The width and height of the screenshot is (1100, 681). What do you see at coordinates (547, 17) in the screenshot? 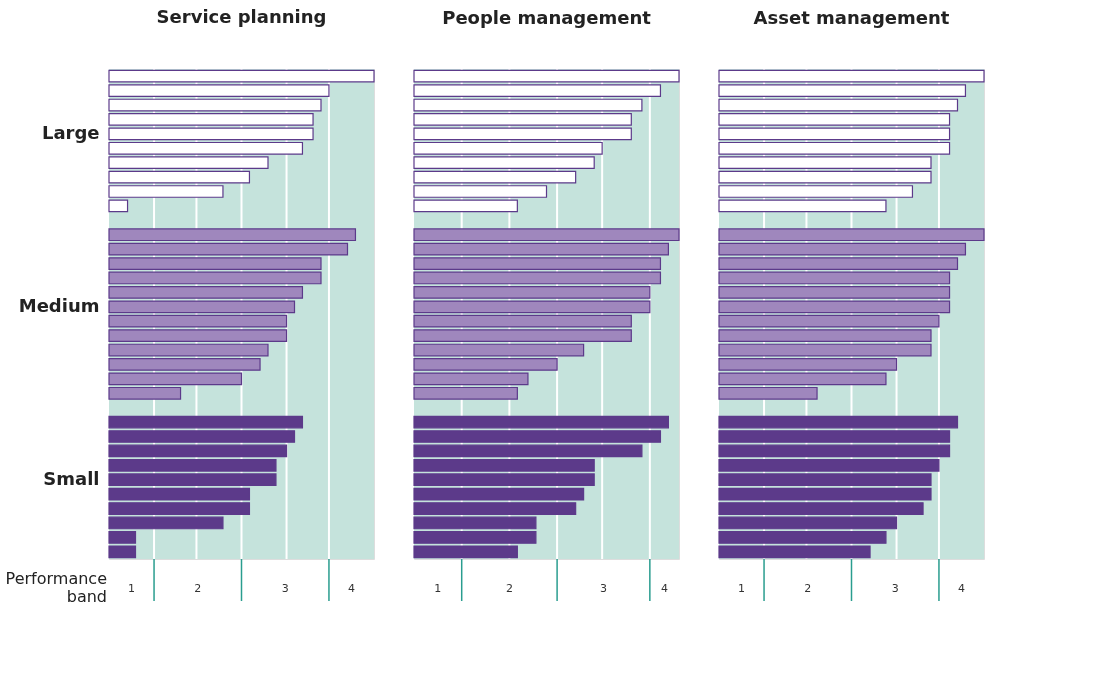
I see `chart-title: People management` at bounding box center [547, 17].